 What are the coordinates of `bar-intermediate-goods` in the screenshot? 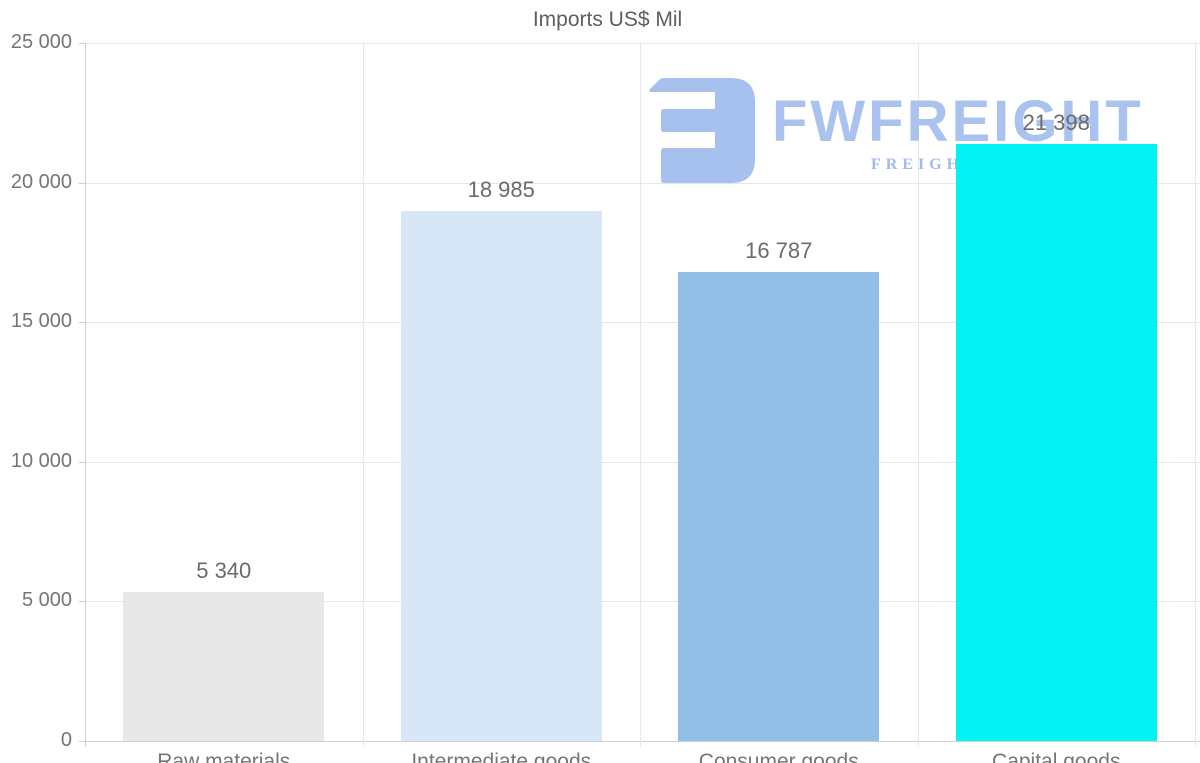 It's located at (501, 475).